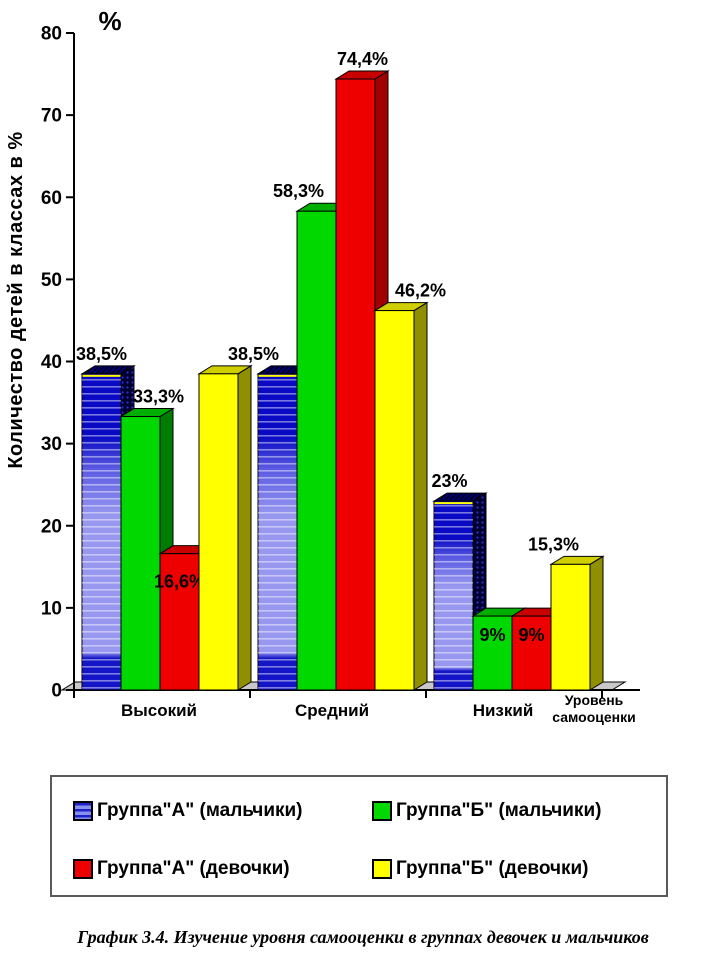  I want to click on bar-group-a-boys-1-texture, so click(277, 531).